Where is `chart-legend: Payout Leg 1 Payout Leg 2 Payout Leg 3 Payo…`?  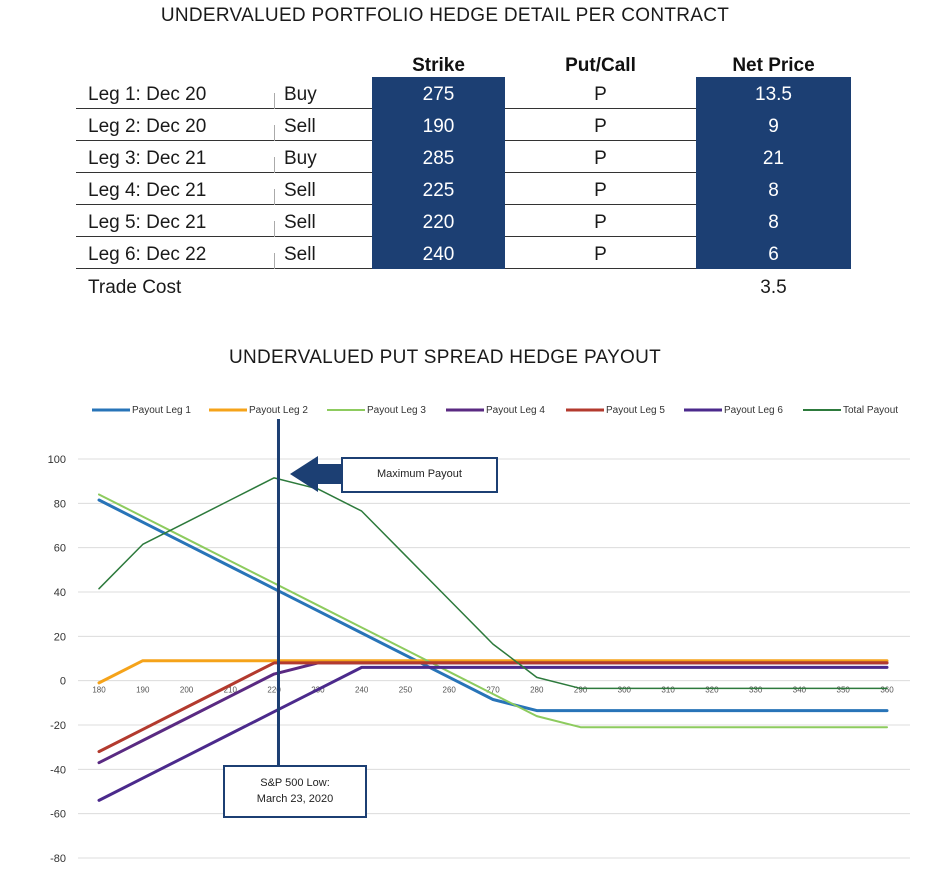
chart-legend: Payout Leg 1 Payout Leg 2 Payout Leg 3 Payo… is located at coordinates (495, 410).